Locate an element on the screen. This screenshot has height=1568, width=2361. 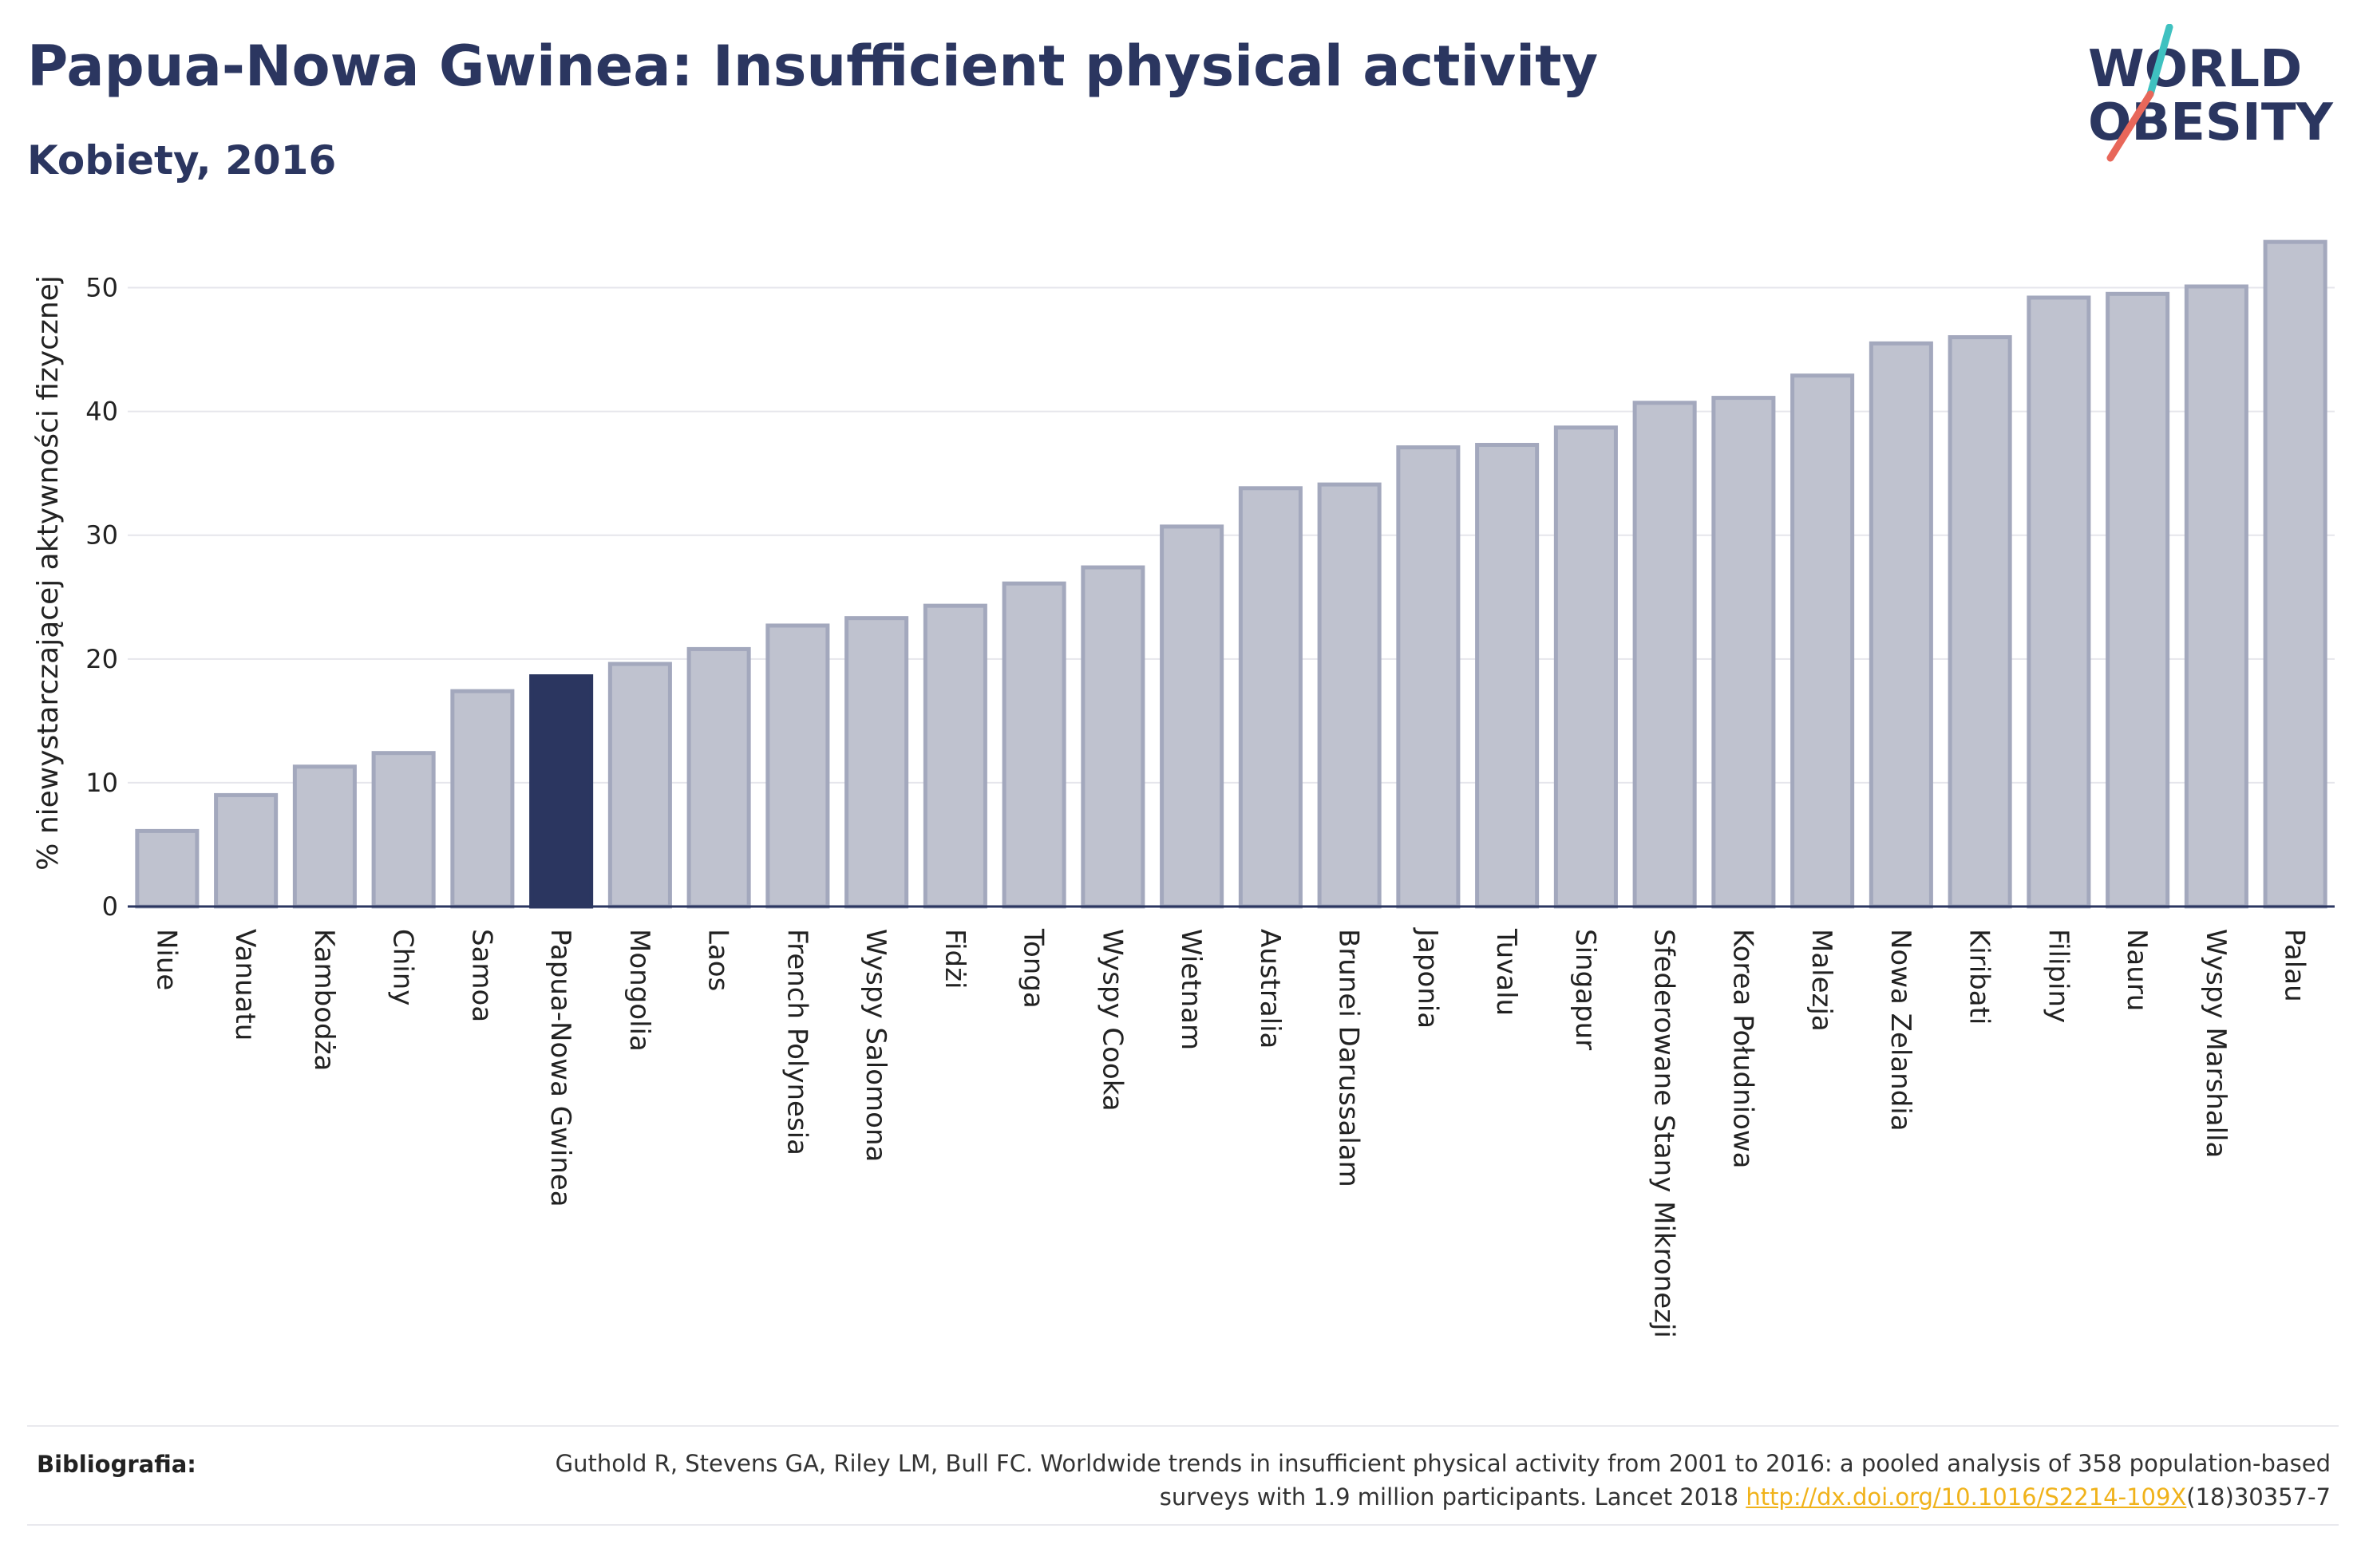
x-tick-label: Singapur is located at coordinates (1585, 990).